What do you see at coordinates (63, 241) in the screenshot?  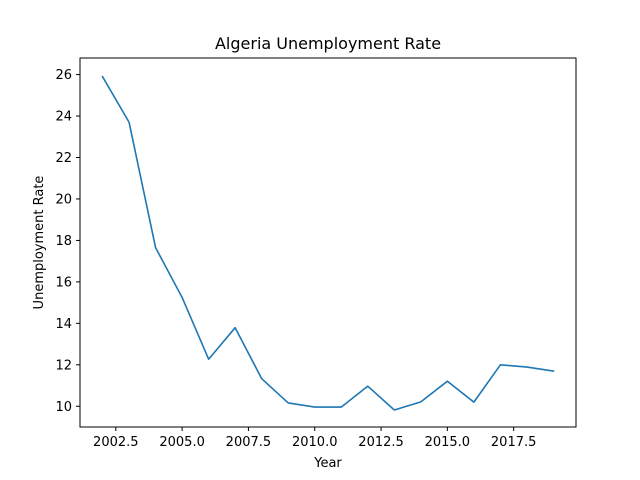 I see `y-tick-label: 18` at bounding box center [63, 241].